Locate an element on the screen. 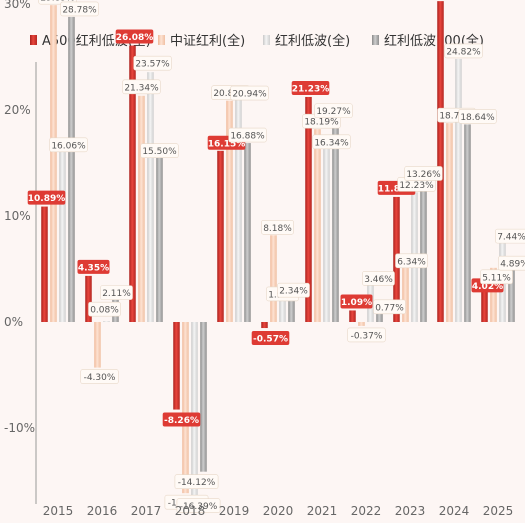  legend: A500红利低波(全) 中证红利(全) 红利低波(全) 红利低波100(全) is located at coordinates (257, 41).